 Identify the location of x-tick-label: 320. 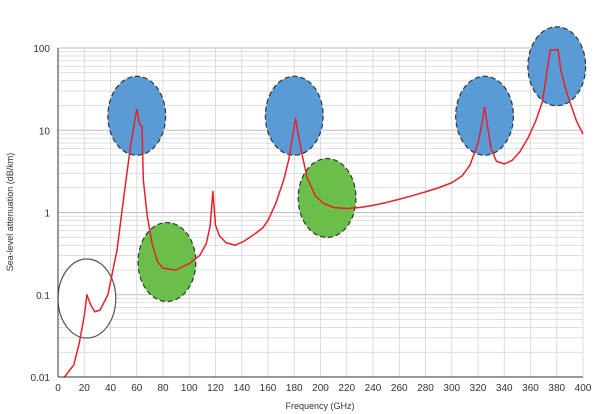
(478, 388).